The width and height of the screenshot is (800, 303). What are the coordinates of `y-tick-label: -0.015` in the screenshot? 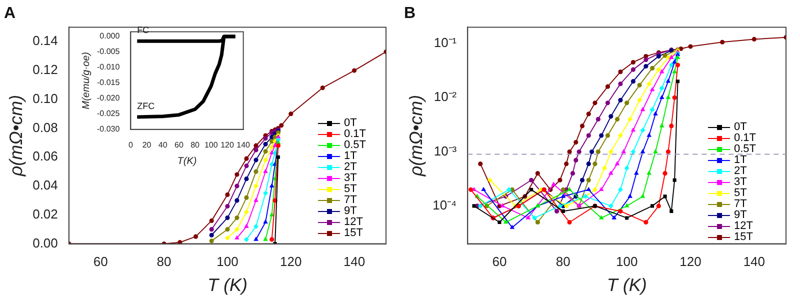 It's located at (108, 83).